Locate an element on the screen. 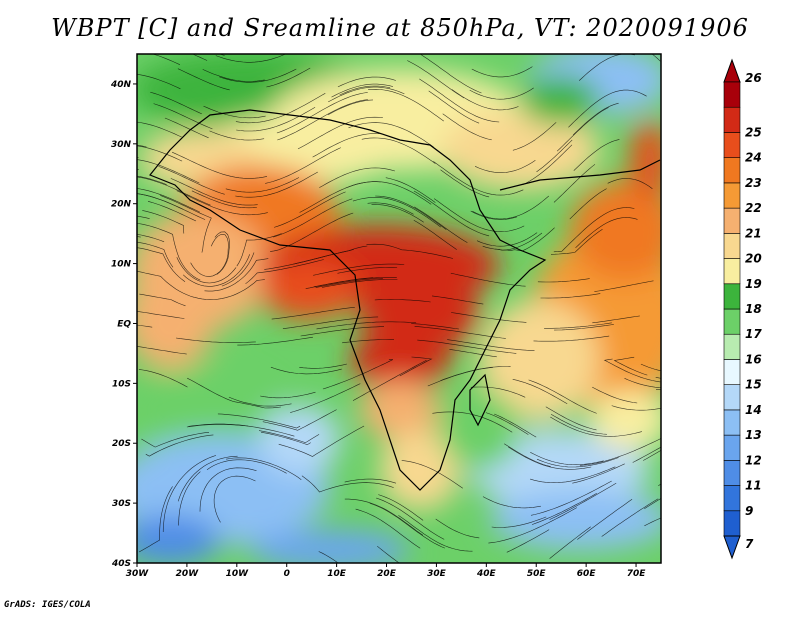 This screenshot has width=800, height=618. lat-tick-label: 30S is located at coordinates (121, 504).